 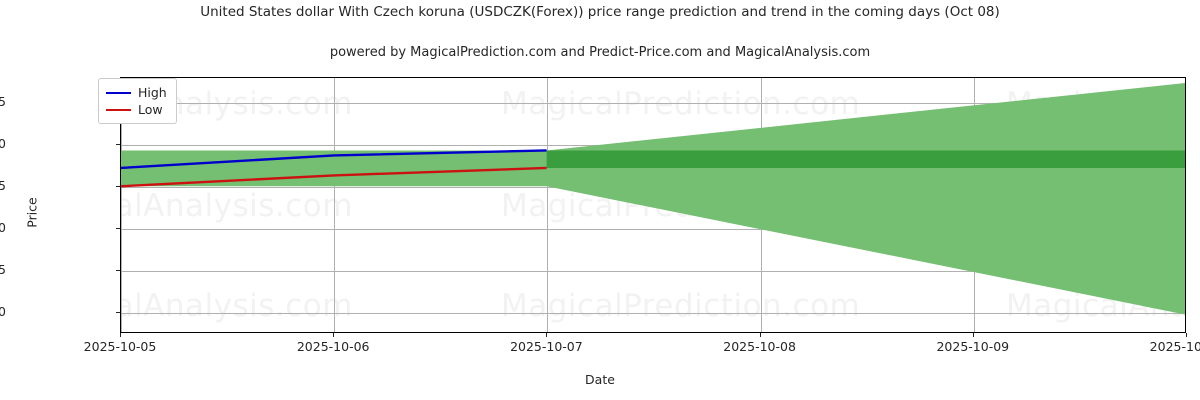 I want to click on band-inner-range, so click(x=865, y=159).